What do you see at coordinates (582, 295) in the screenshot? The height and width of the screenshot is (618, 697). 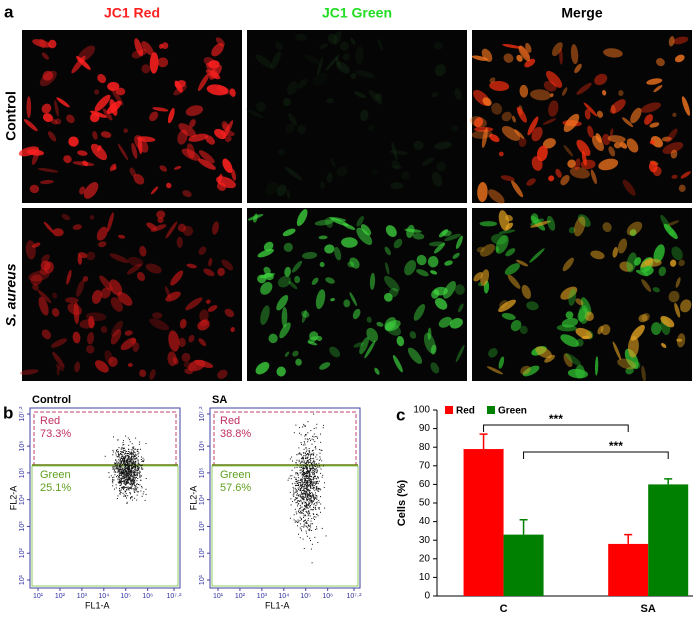 I see `micrograph` at bounding box center [582, 295].